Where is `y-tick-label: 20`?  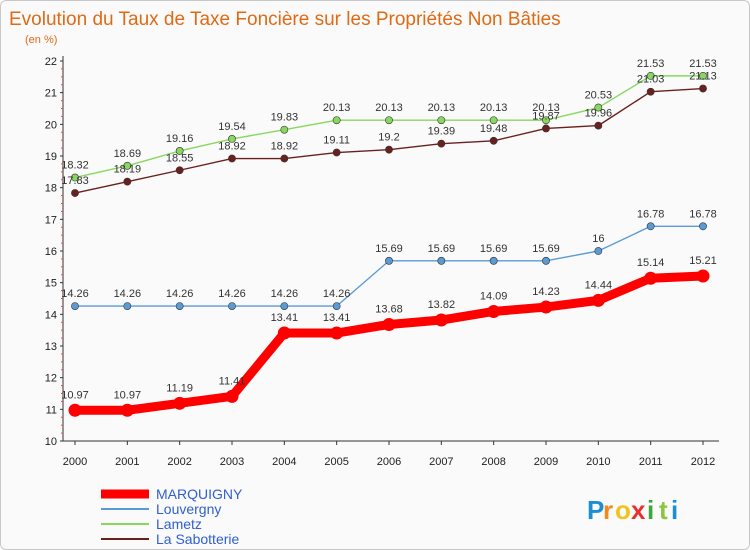 y-tick-label: 20 is located at coordinates (51, 125).